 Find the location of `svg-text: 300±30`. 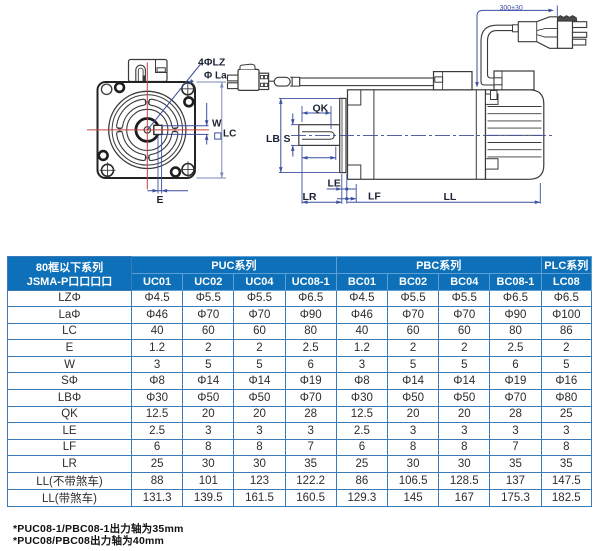

svg-text: 300±30 is located at coordinates (511, 8).